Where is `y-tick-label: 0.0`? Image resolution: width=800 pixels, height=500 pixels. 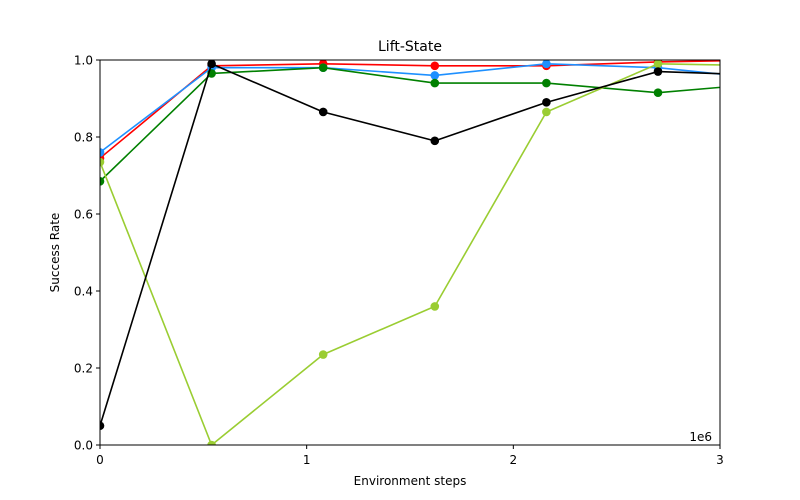
y-tick-label: 0.0 is located at coordinates (83, 446).